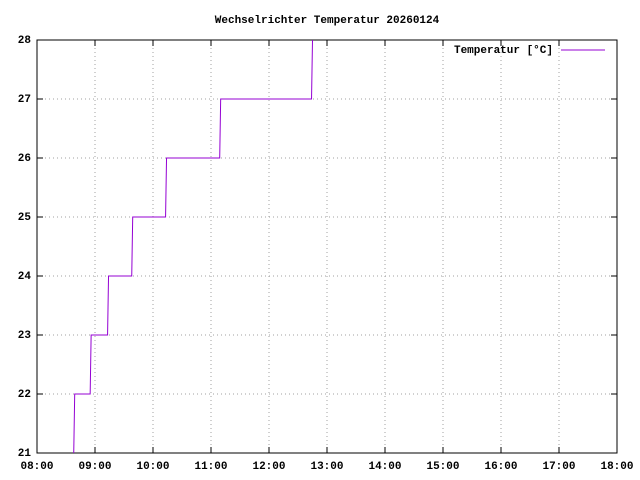 This screenshot has height=480, width=640. I want to click on x-tick-label: 08:00, so click(36, 467).